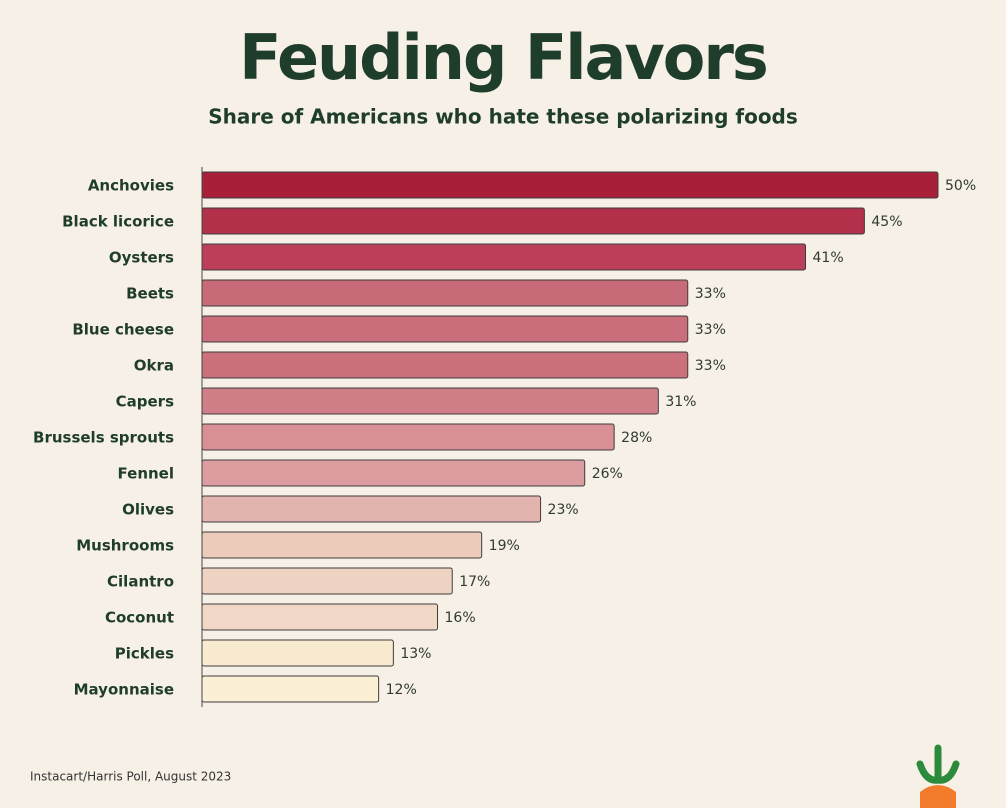 This screenshot has height=808, width=1006. Describe the element at coordinates (103, 438) in the screenshot. I see `category-label: Brussels sprouts` at that location.